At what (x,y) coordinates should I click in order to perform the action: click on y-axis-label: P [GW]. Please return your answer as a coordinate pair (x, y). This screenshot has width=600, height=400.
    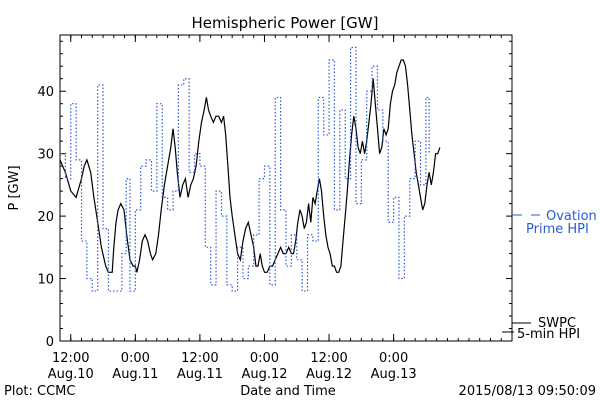
    Looking at the image, I should click on (14, 187).